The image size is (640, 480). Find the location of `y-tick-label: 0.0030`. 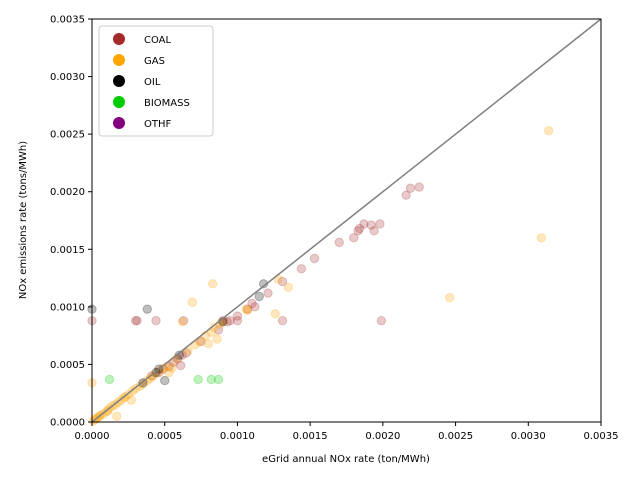

y-tick-label: 0.0030 is located at coordinates (67, 77).